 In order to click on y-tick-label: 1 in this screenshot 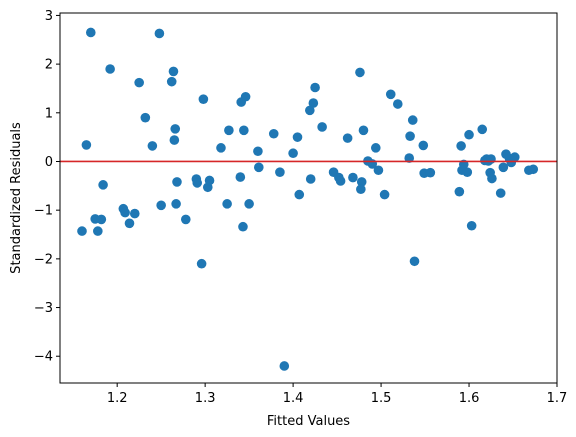, I will do `click(49, 113)`.